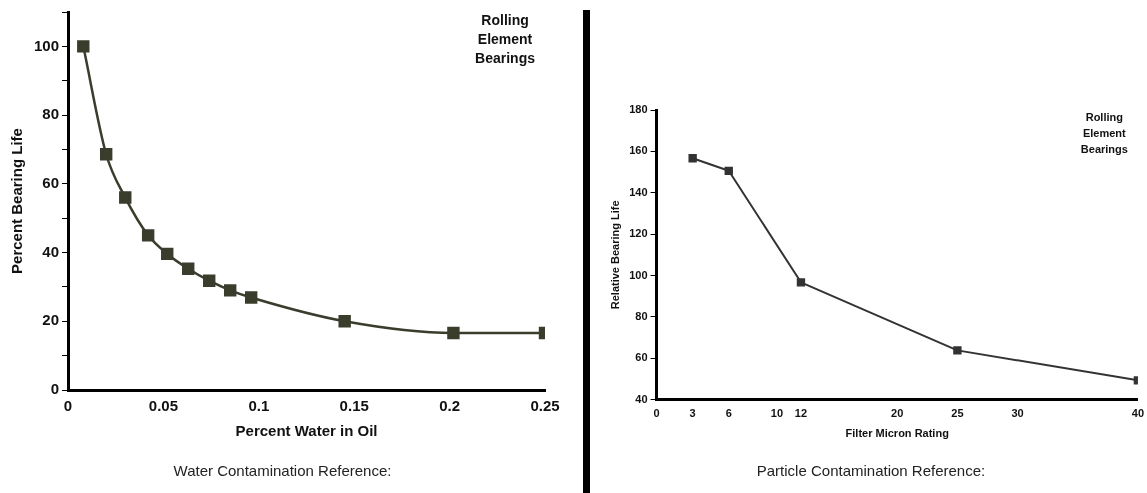  What do you see at coordinates (692, 413) in the screenshot?
I see `x-tick-label: 3` at bounding box center [692, 413].